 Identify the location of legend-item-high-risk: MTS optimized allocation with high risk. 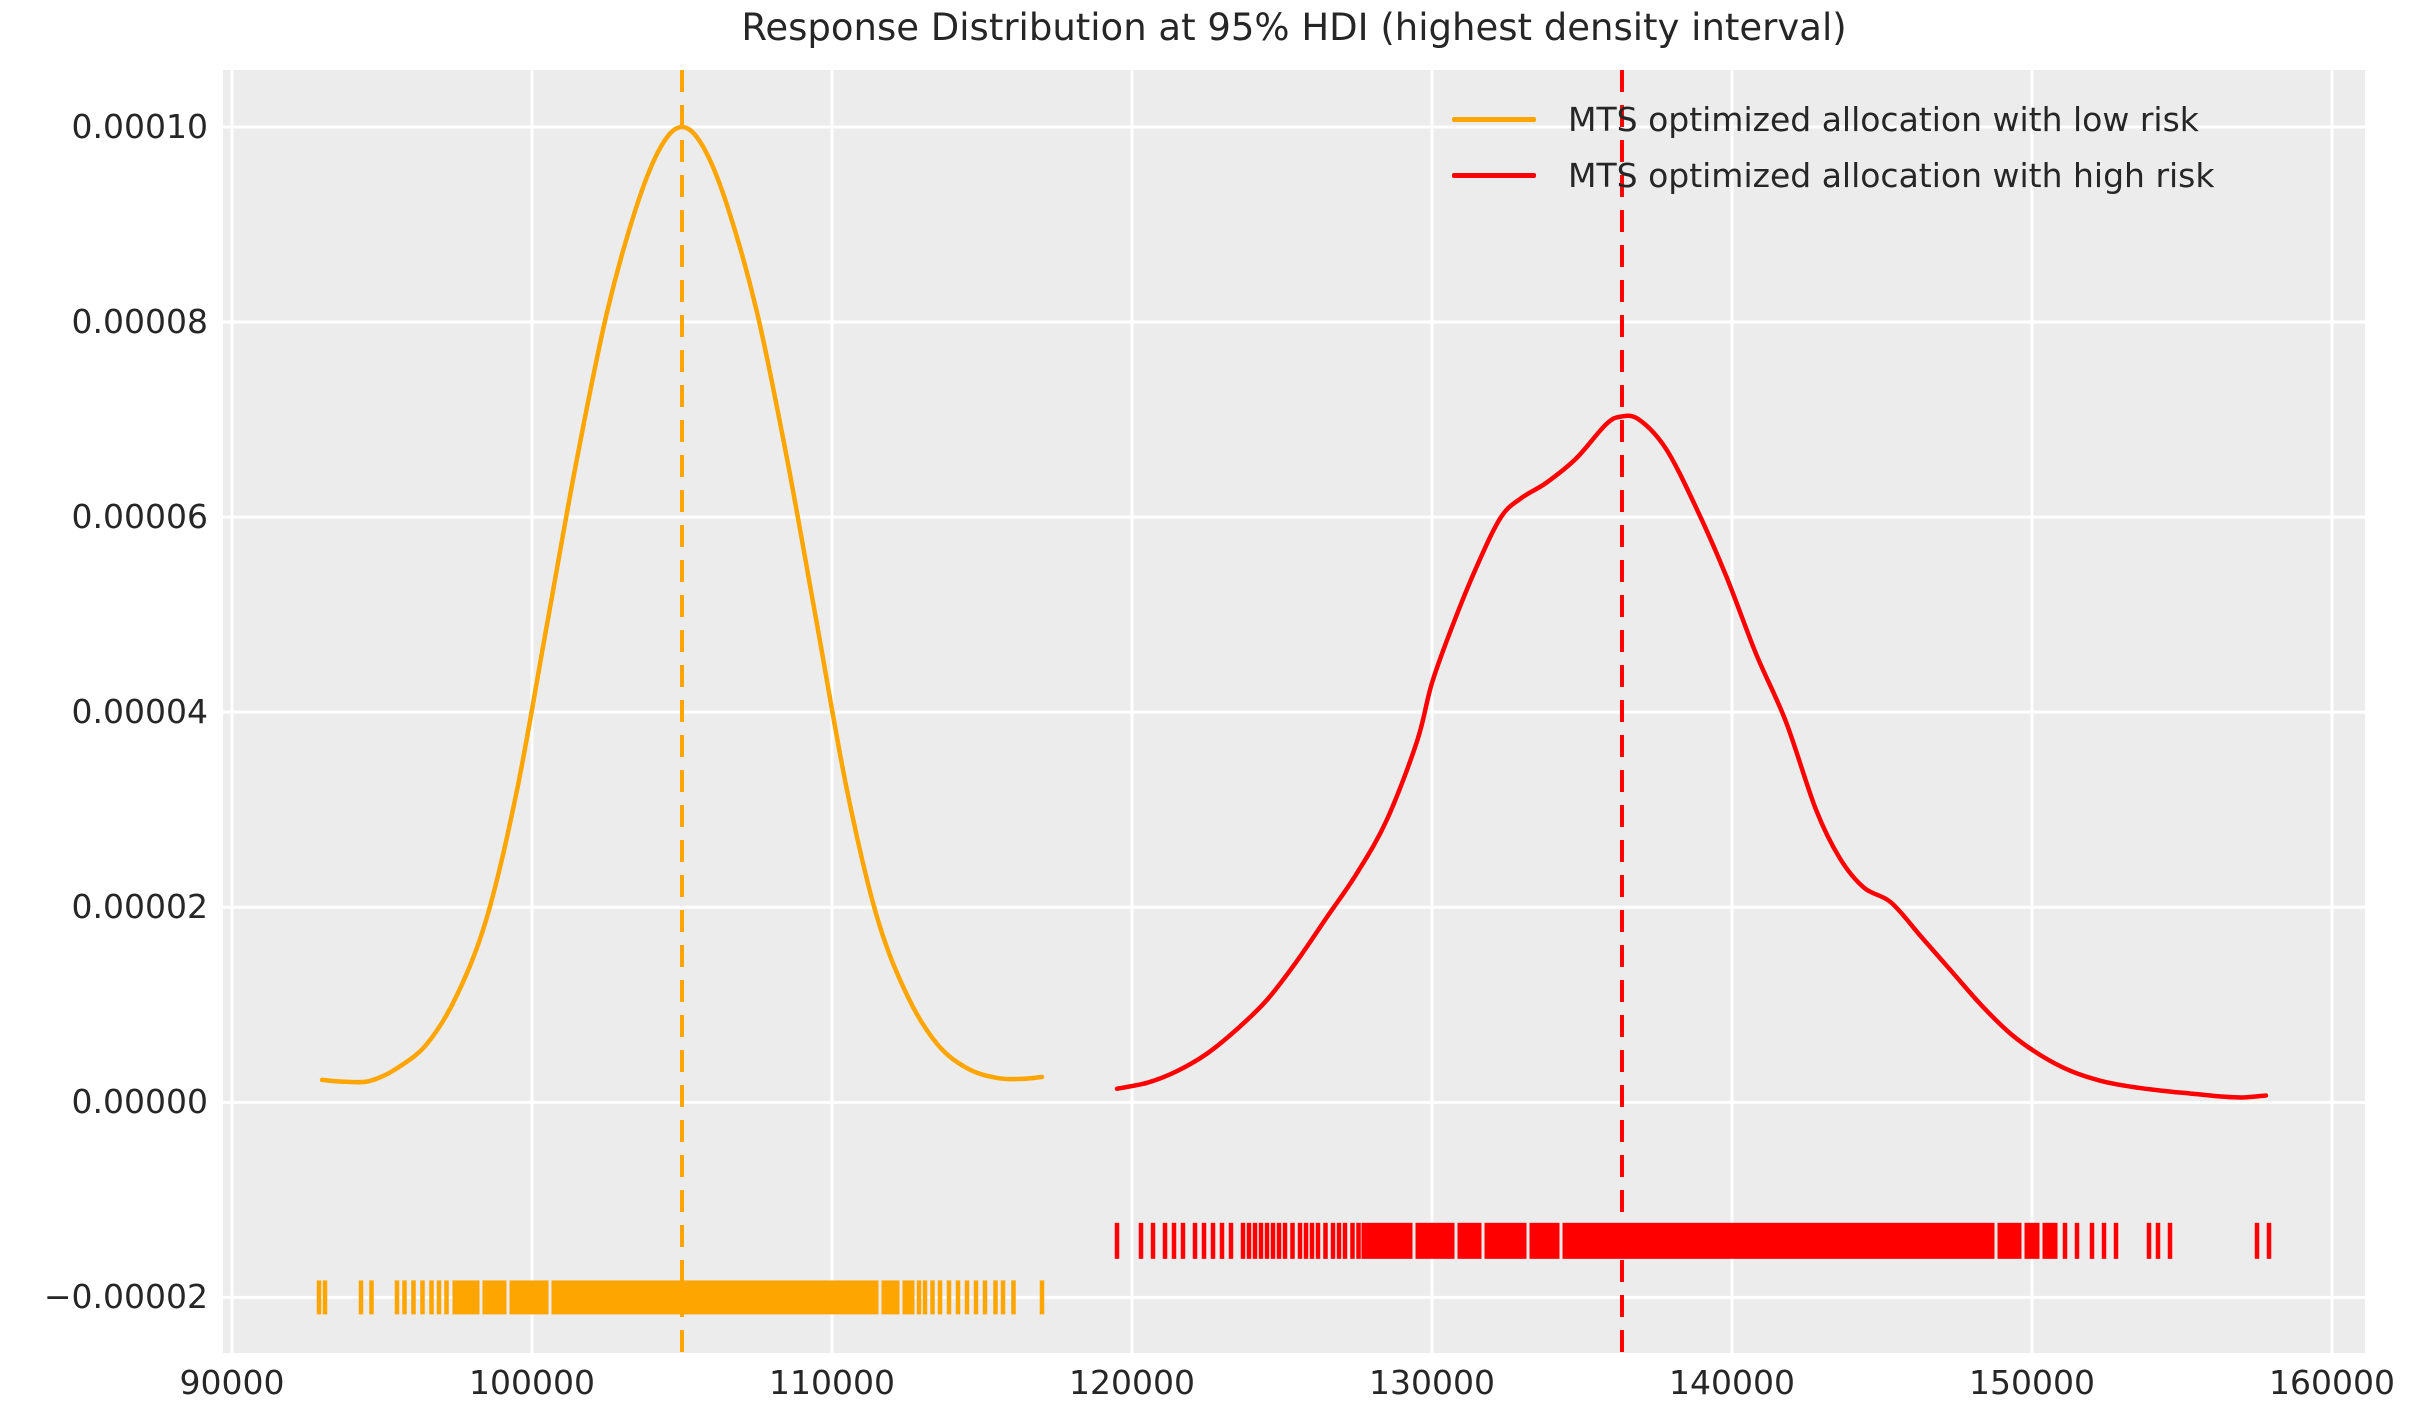
(1833, 175).